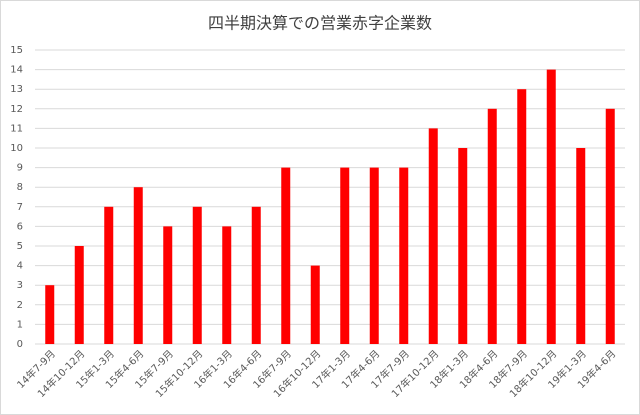 The height and width of the screenshot is (415, 640). I want to click on y-tick-label: 0, so click(20, 344).